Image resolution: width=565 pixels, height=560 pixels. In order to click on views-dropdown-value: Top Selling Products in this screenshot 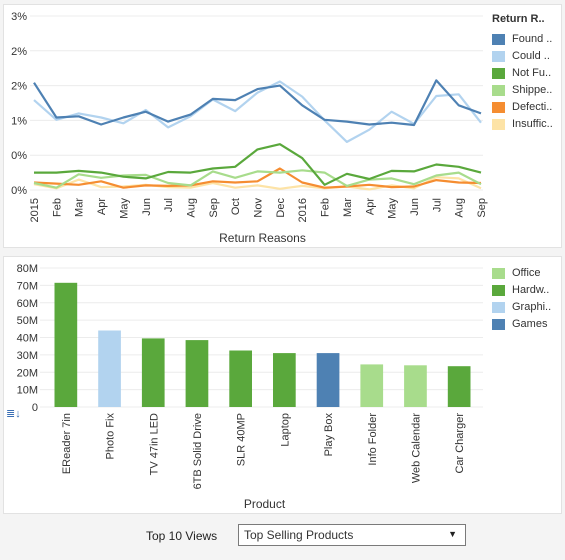, I will do `click(299, 535)`.